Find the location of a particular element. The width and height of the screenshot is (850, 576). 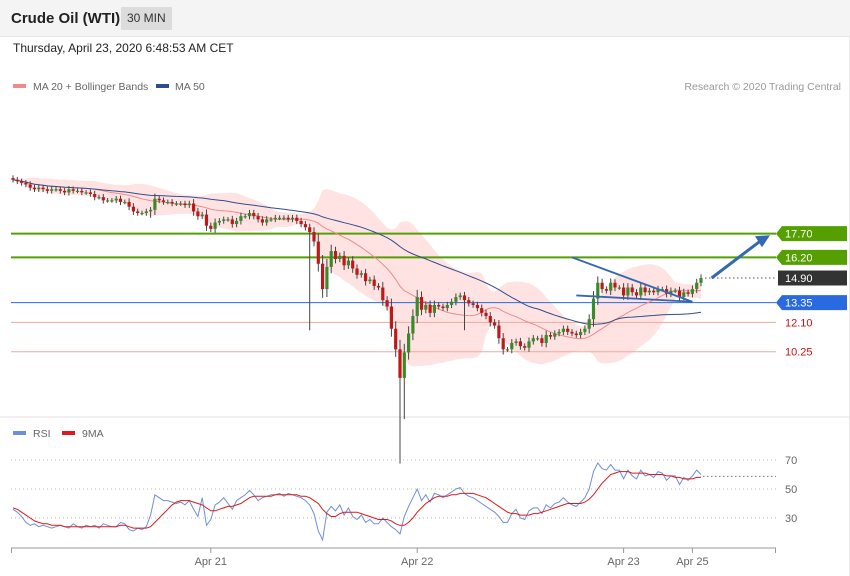

resistance-label-box is located at coordinates (811, 257).